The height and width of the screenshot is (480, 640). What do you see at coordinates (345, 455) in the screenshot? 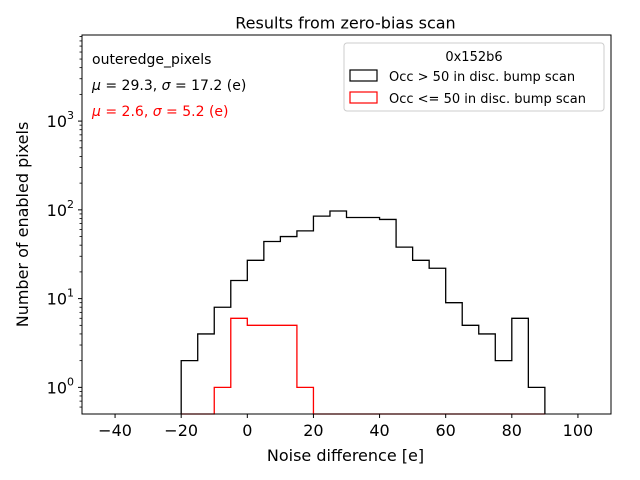
I see `x-axis-label: Noise difference [e]` at bounding box center [345, 455].